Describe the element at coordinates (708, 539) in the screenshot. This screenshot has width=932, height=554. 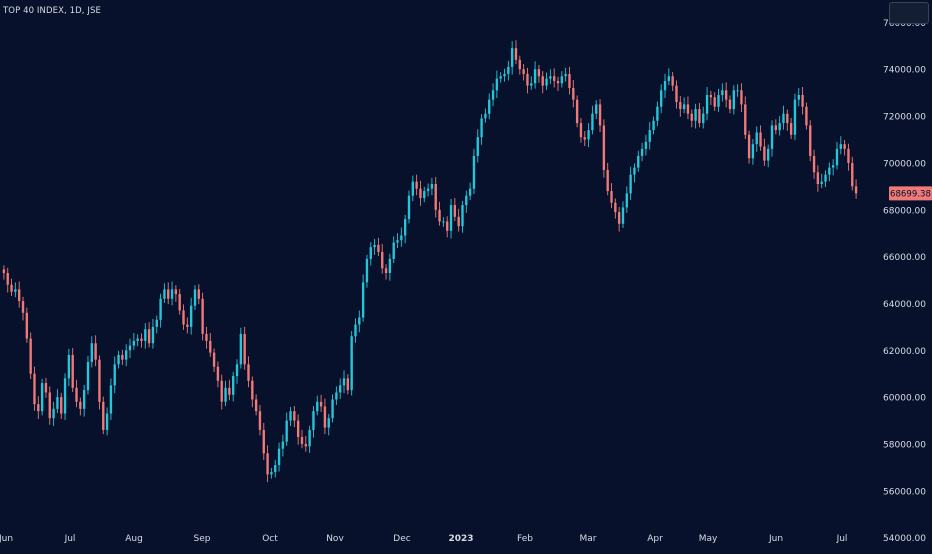
I see `x-tick-label: May` at that location.